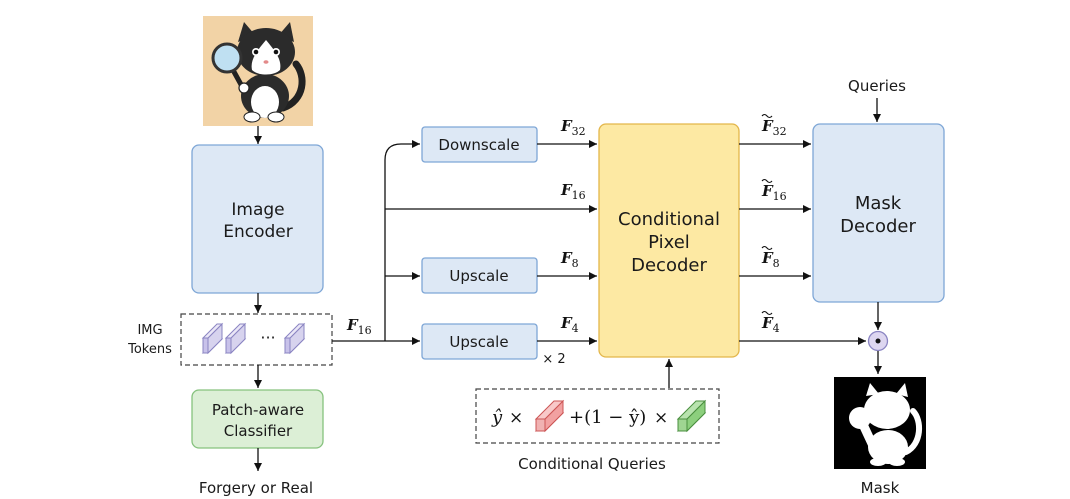  I want to click on upscale-label-a: Upscale, so click(478, 276).